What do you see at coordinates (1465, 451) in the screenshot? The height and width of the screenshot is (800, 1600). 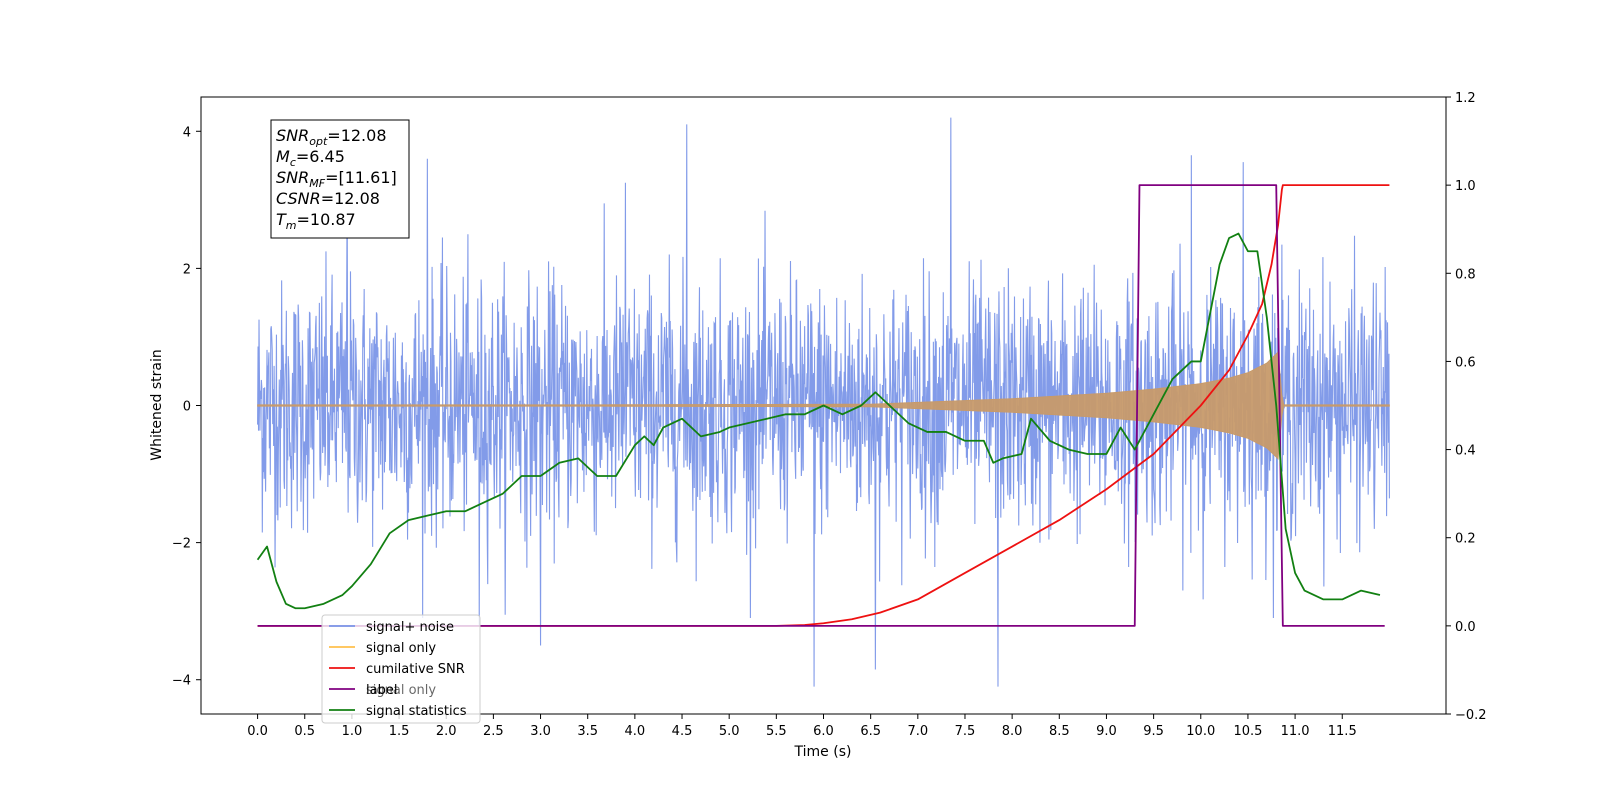 I see `y-right-tick-label: 0.4` at bounding box center [1465, 451].